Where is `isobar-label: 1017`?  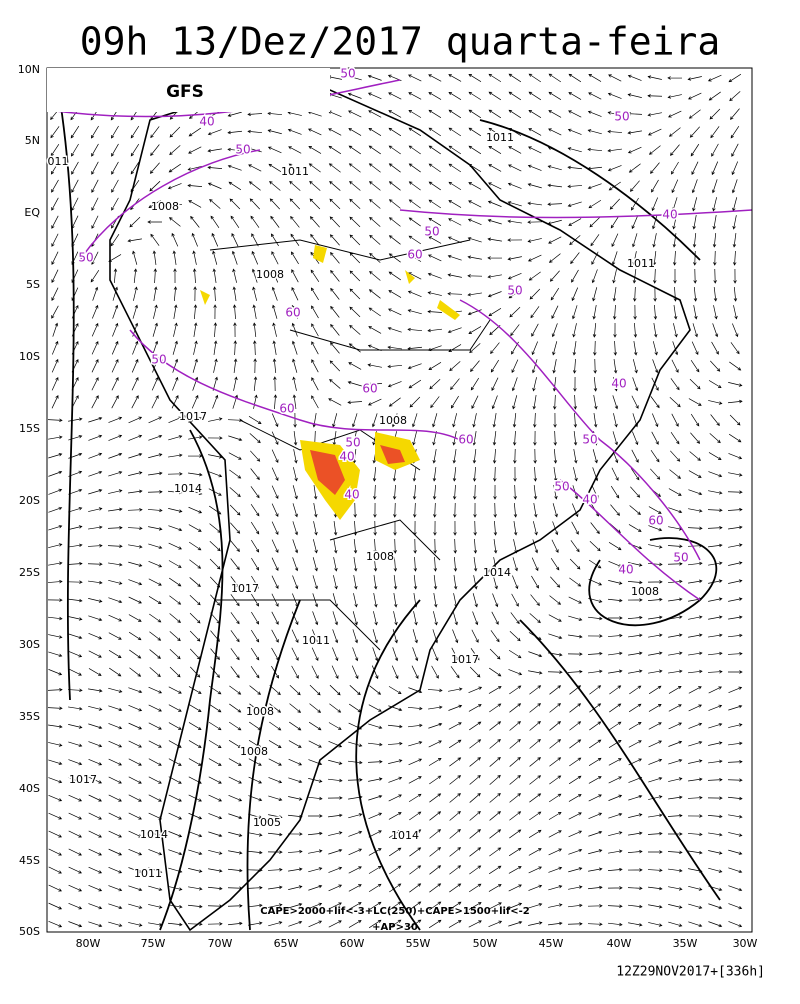
isobar-label: 1017 is located at coordinates (465, 659).